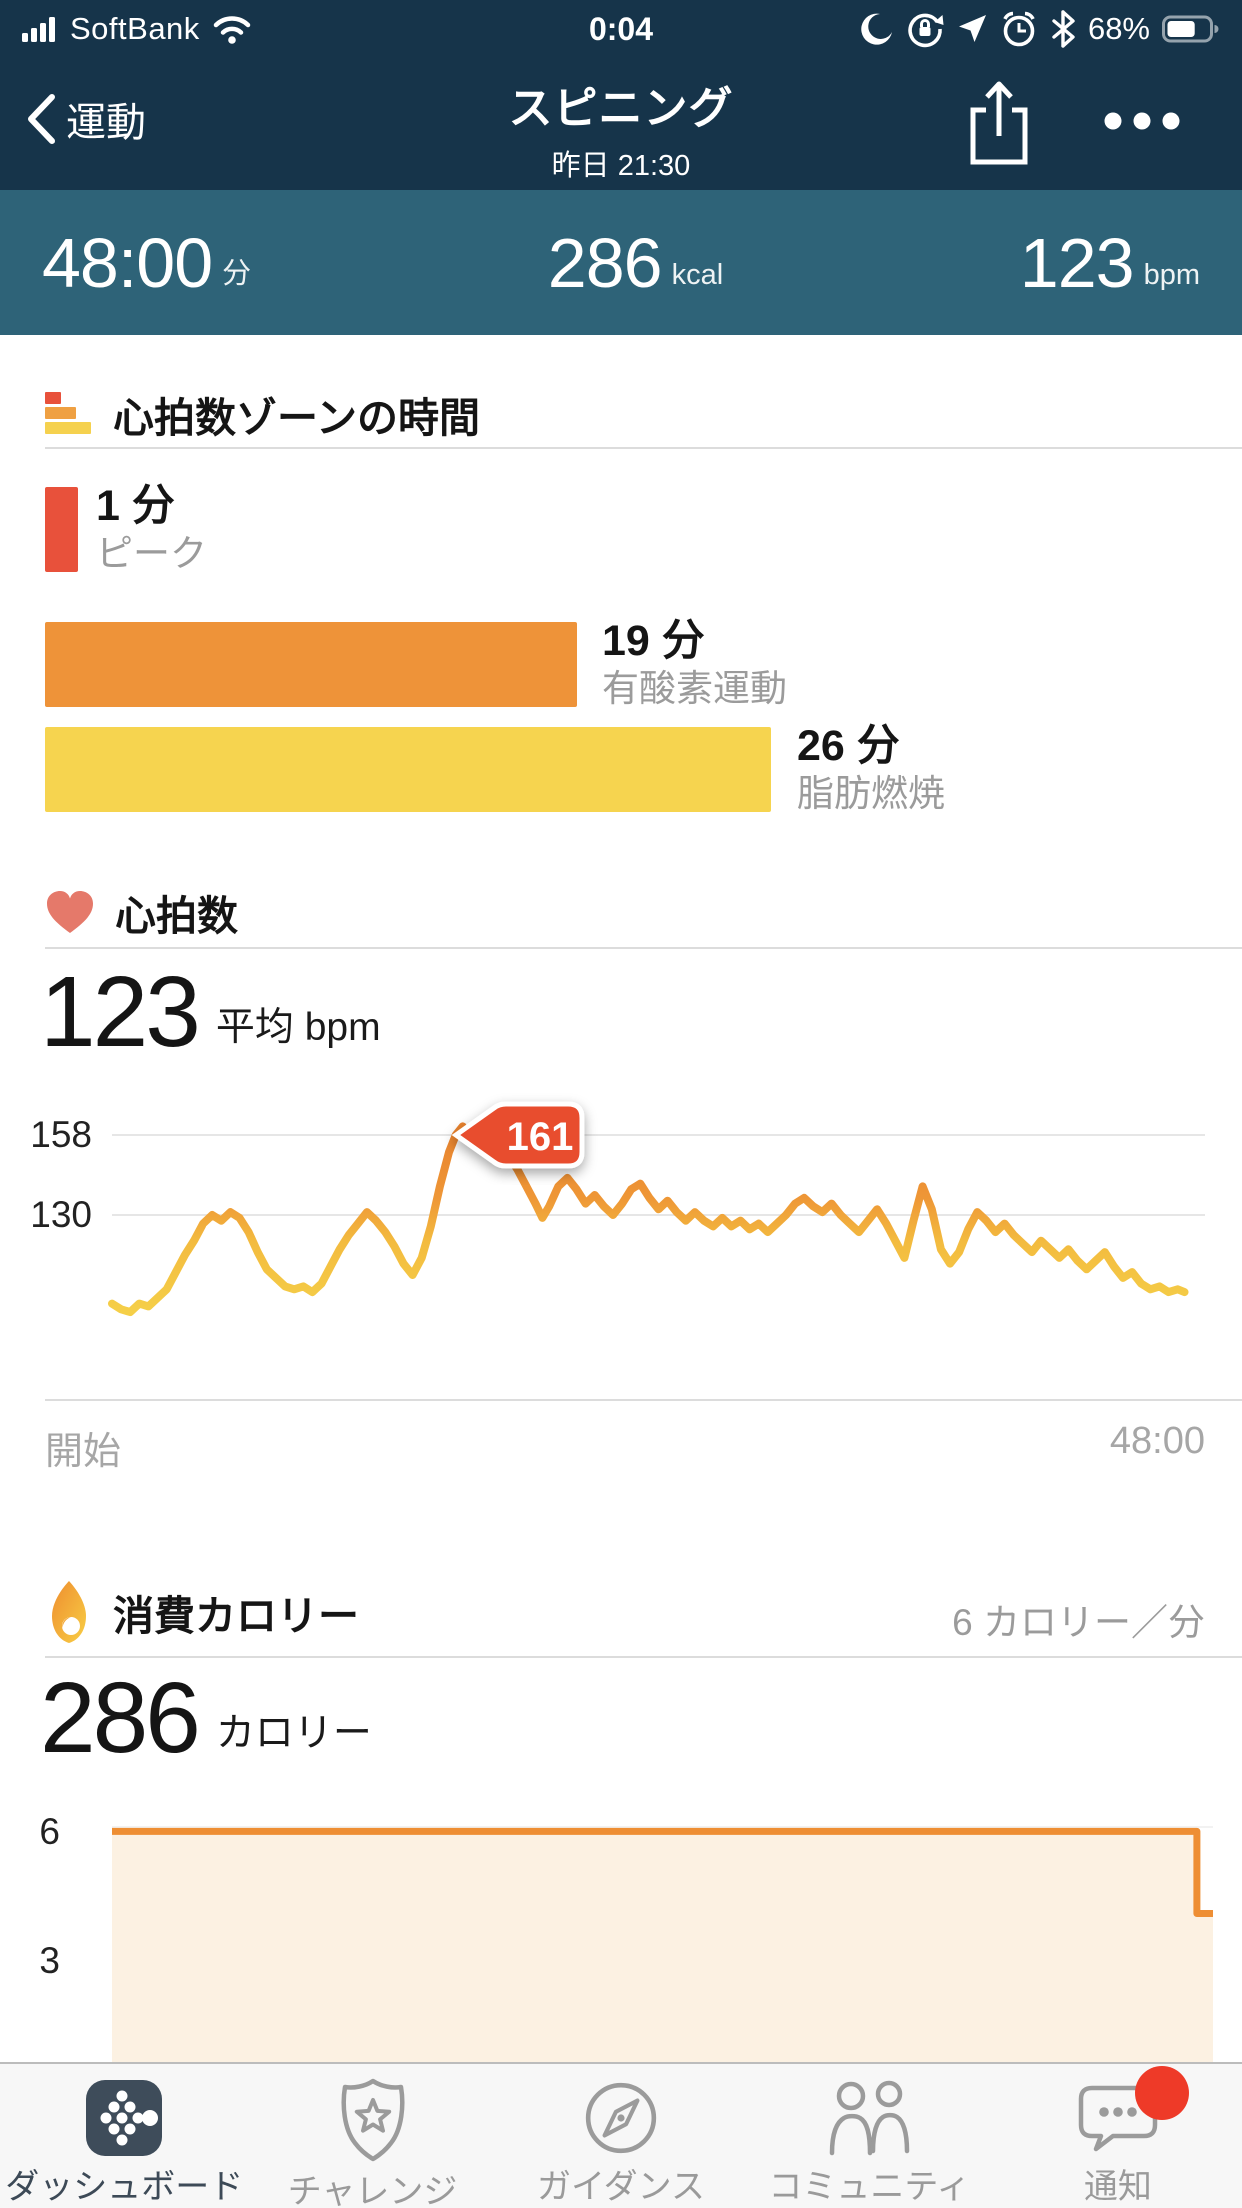  I want to click on status-bar: SoftBank 0:04, so click(621, 29).